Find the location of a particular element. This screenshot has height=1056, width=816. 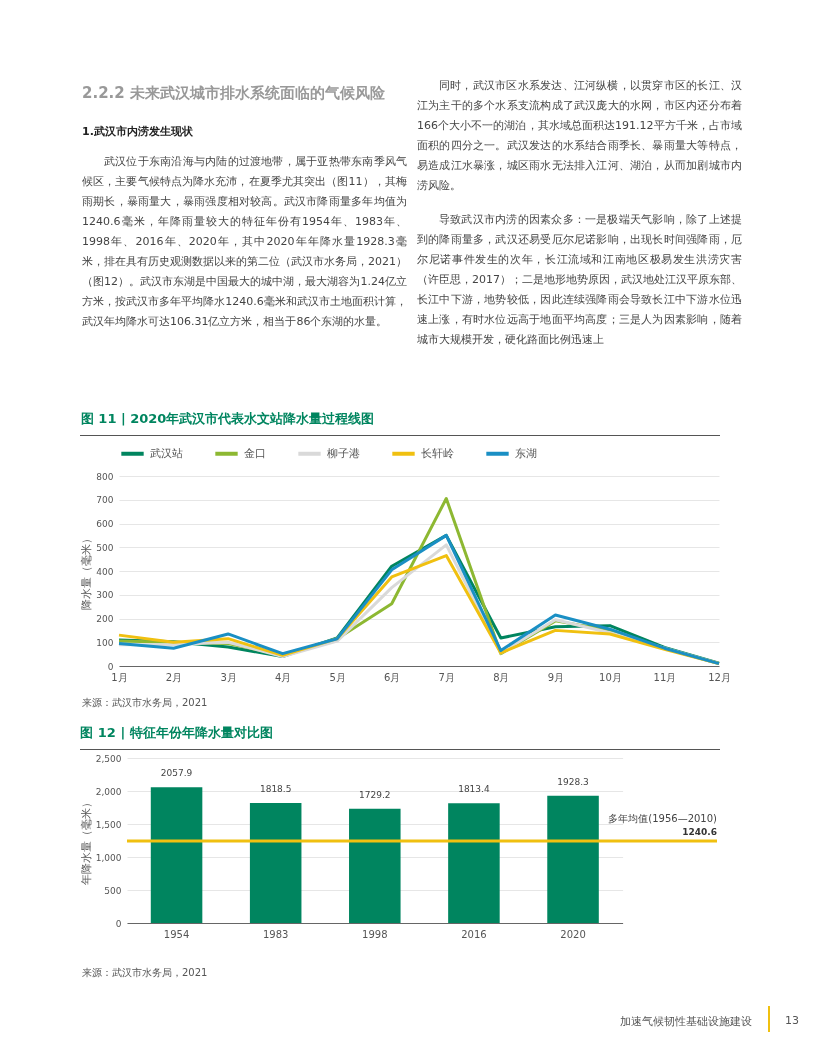

data-label: 1818.5 is located at coordinates (275, 788).